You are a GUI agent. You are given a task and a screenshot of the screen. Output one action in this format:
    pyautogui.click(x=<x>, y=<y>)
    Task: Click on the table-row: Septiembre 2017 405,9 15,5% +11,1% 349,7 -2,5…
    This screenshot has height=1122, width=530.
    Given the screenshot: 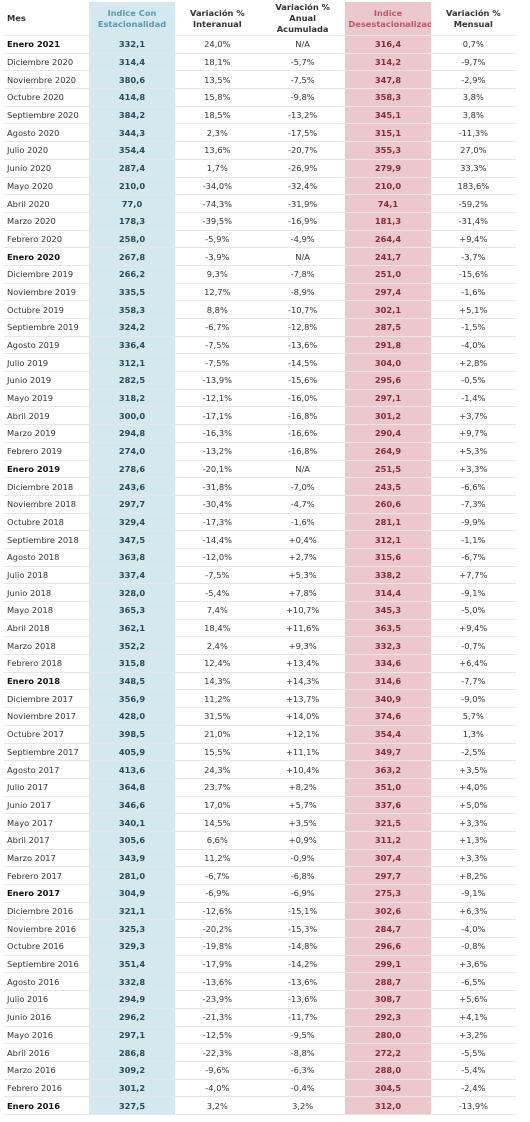 What is the action you would take?
    pyautogui.click(x=260, y=752)
    